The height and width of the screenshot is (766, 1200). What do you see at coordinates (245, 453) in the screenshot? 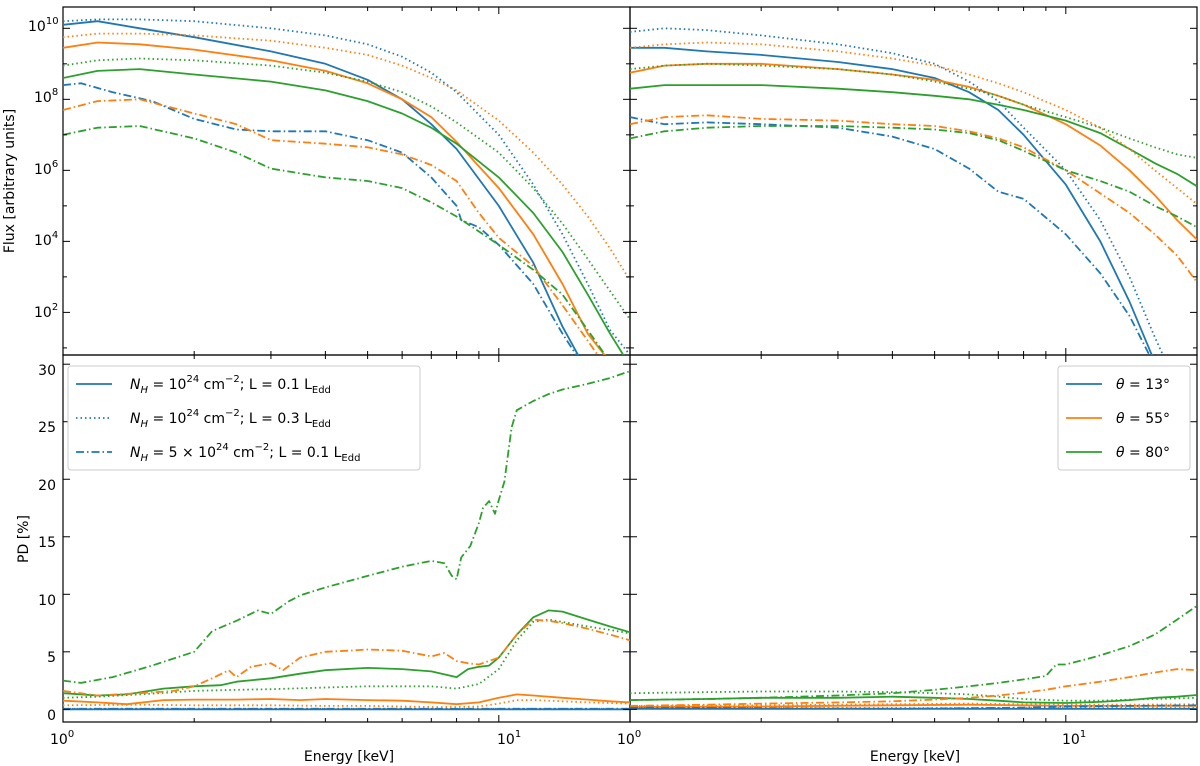
I see `legend-entry-2: NH = 5 × 1024 cm−2; L = 0.1 LEdd` at bounding box center [245, 453].